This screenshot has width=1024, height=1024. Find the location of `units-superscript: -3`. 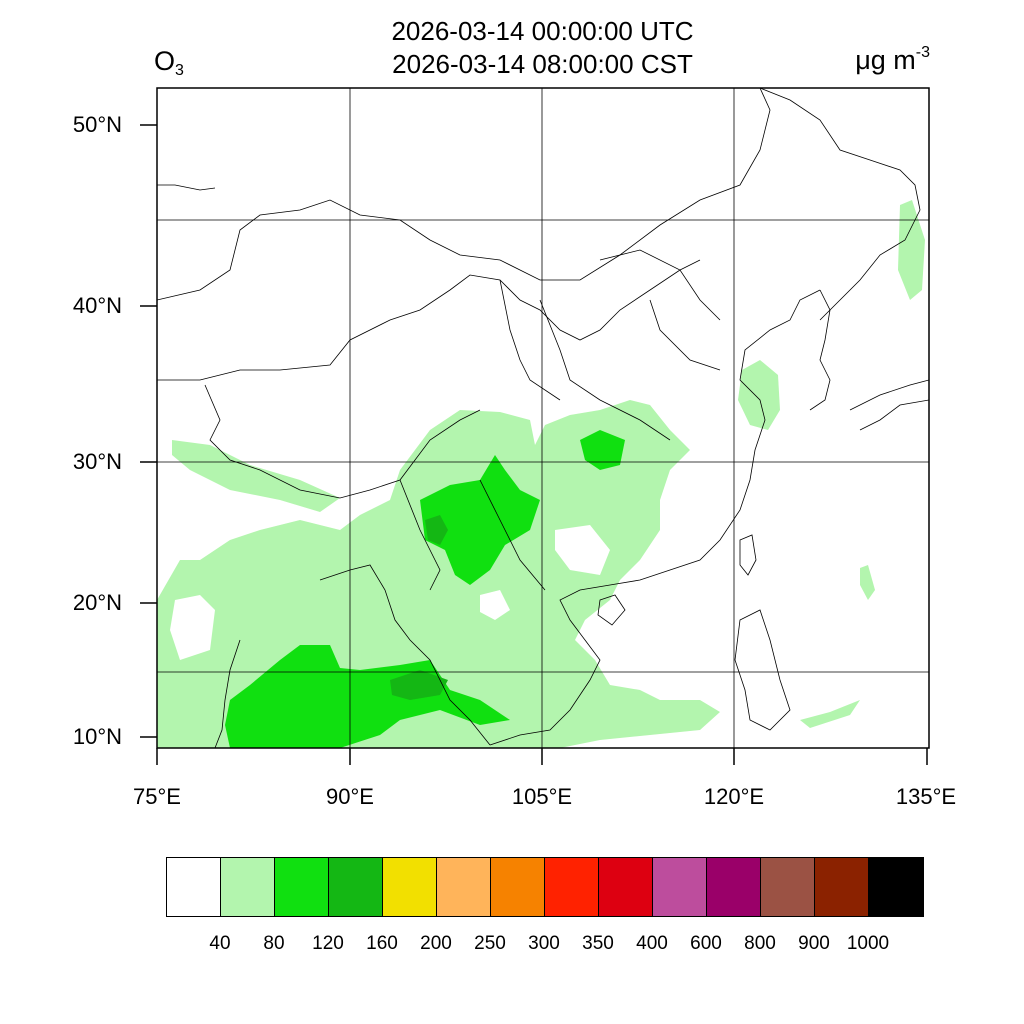

units-superscript: -3 is located at coordinates (922, 52).